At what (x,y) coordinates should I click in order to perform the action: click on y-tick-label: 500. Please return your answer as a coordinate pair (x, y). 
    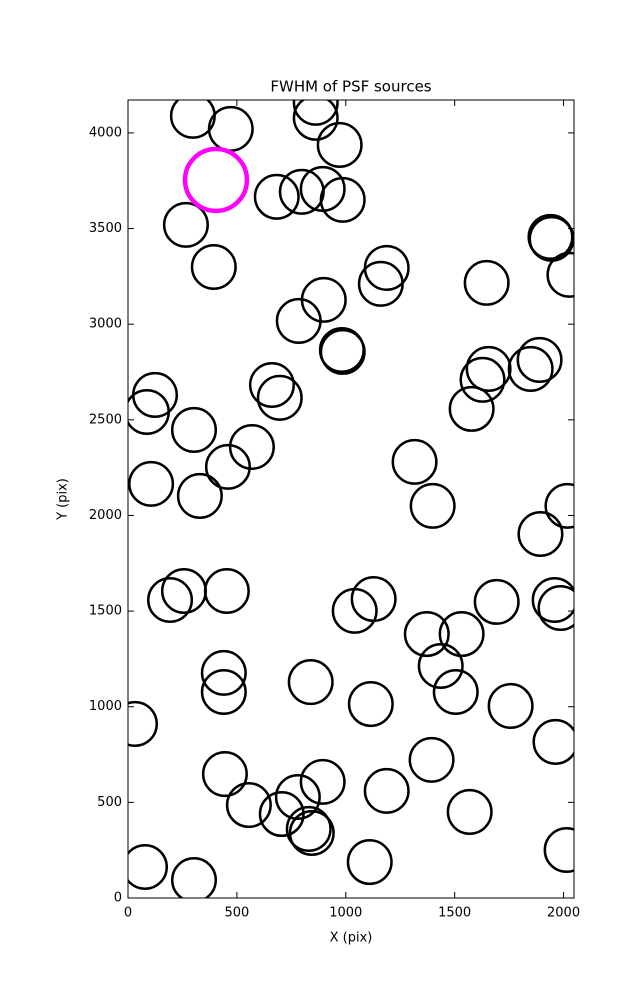
    Looking at the image, I should click on (109, 802).